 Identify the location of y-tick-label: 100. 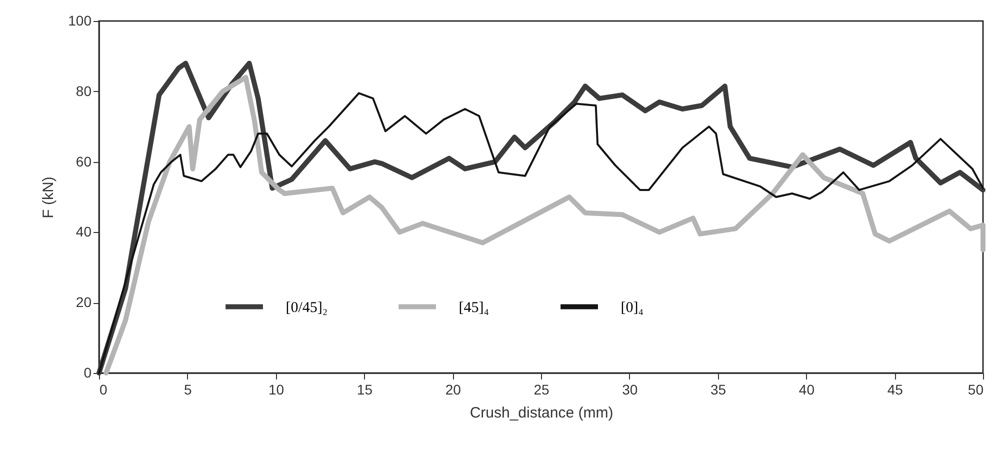
(80, 20).